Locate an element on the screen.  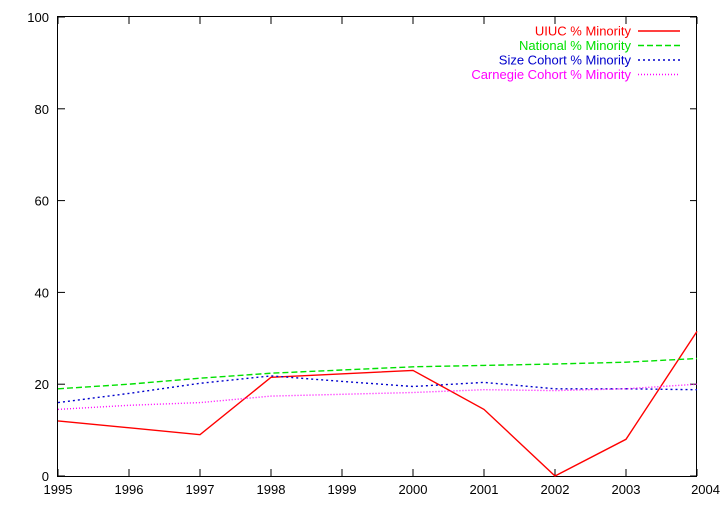
y-tick-label: 20 is located at coordinates (42, 384).